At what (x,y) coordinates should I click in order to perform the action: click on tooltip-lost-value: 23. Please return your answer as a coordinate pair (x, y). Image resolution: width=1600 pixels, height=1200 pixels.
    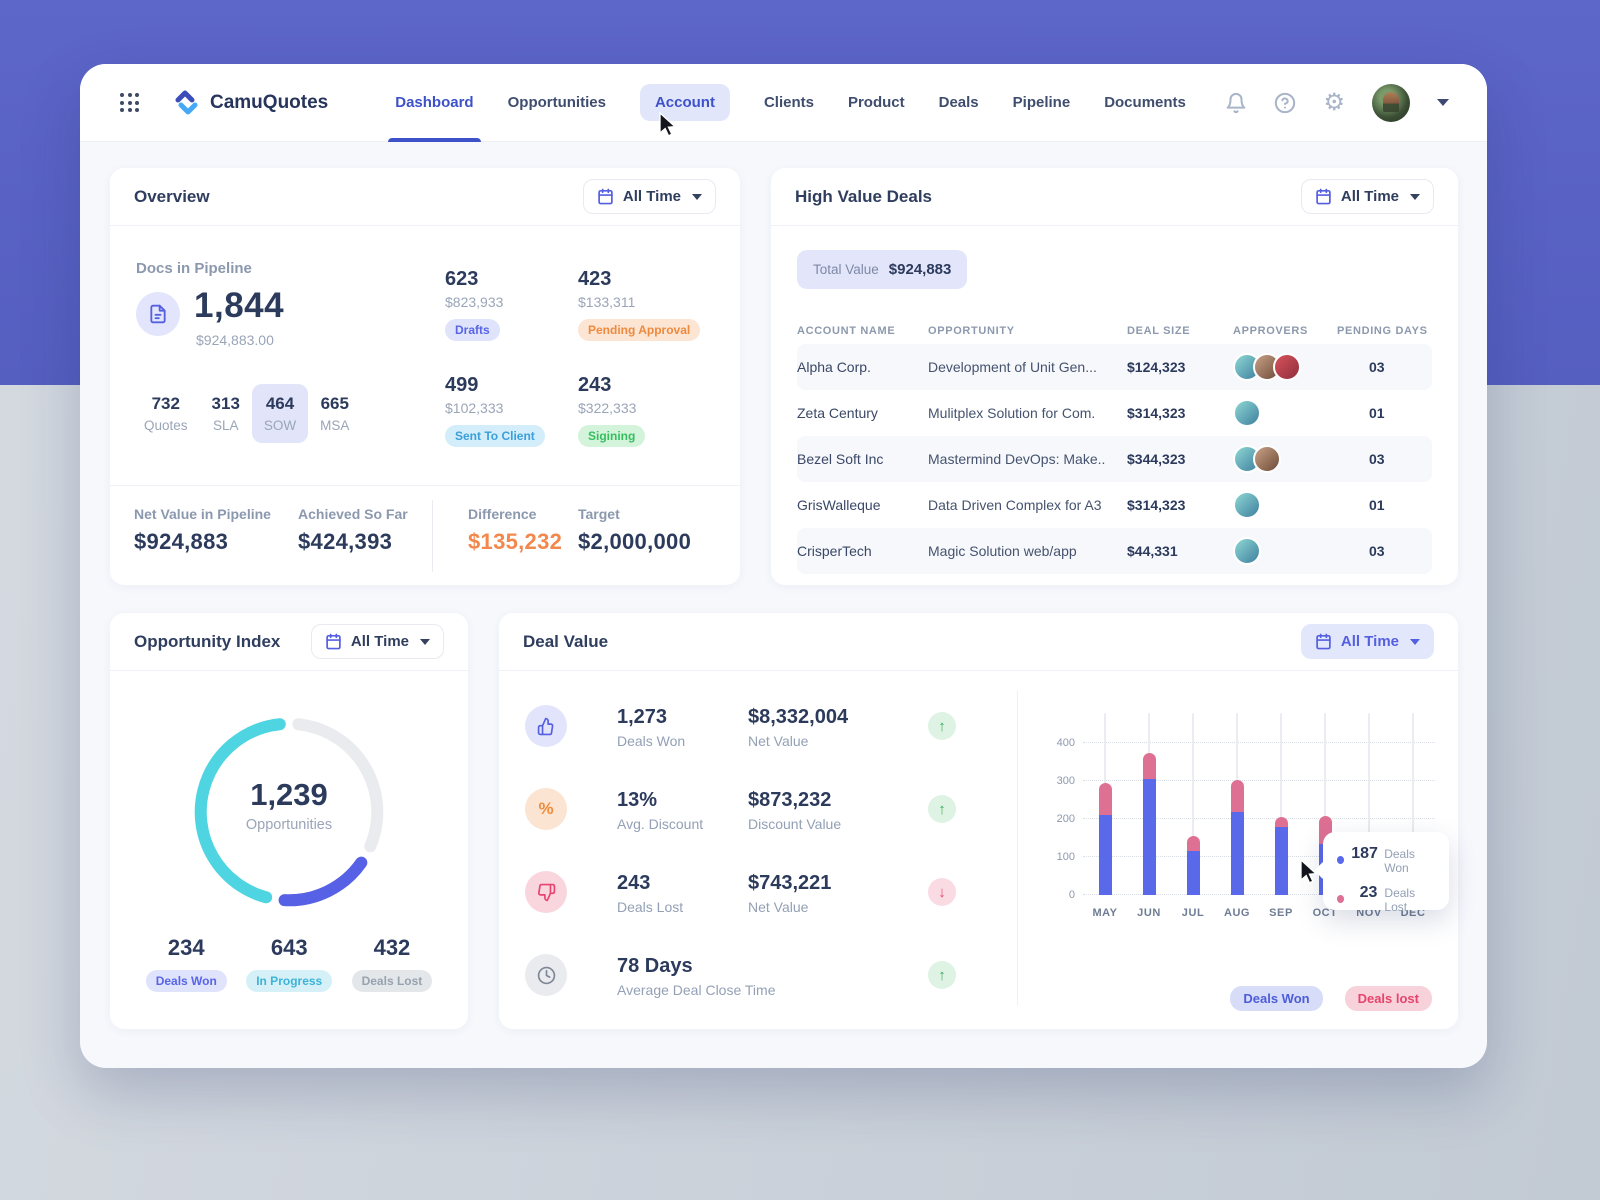
    Looking at the image, I should click on (1368, 892).